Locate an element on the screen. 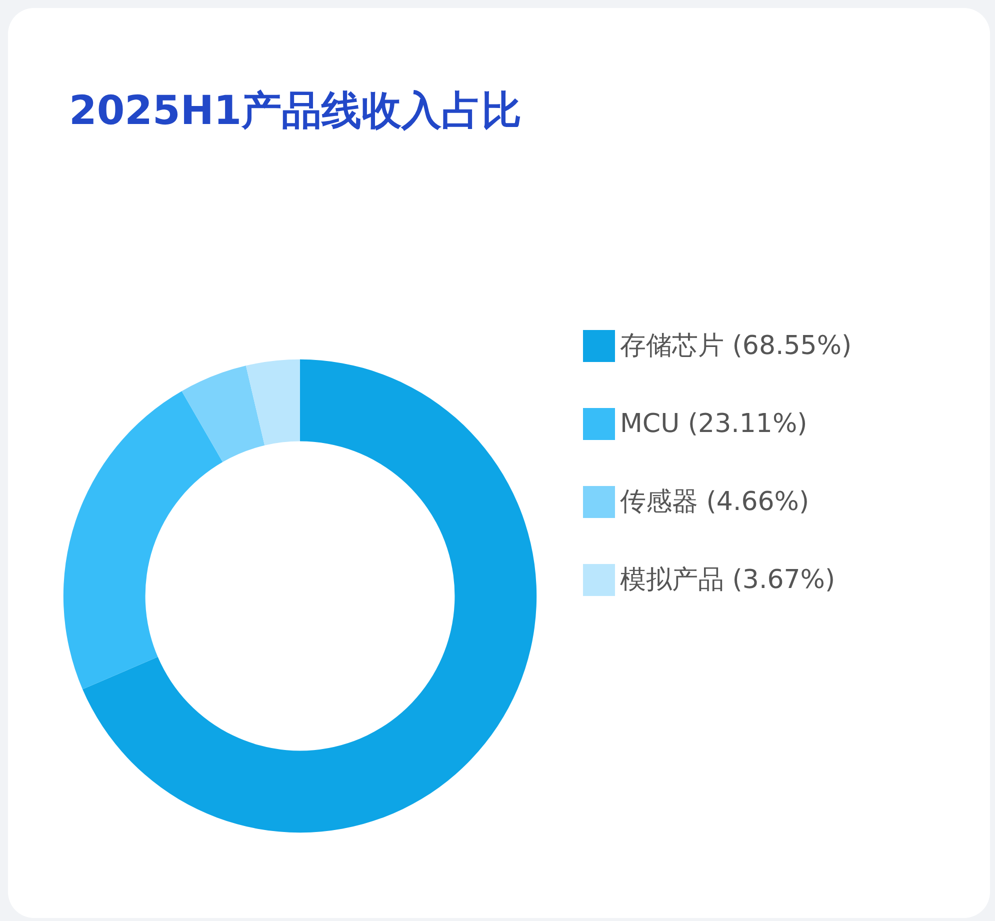 Image resolution: width=995 pixels, height=921 pixels. legend-label: MCU (23.11%) is located at coordinates (714, 424).